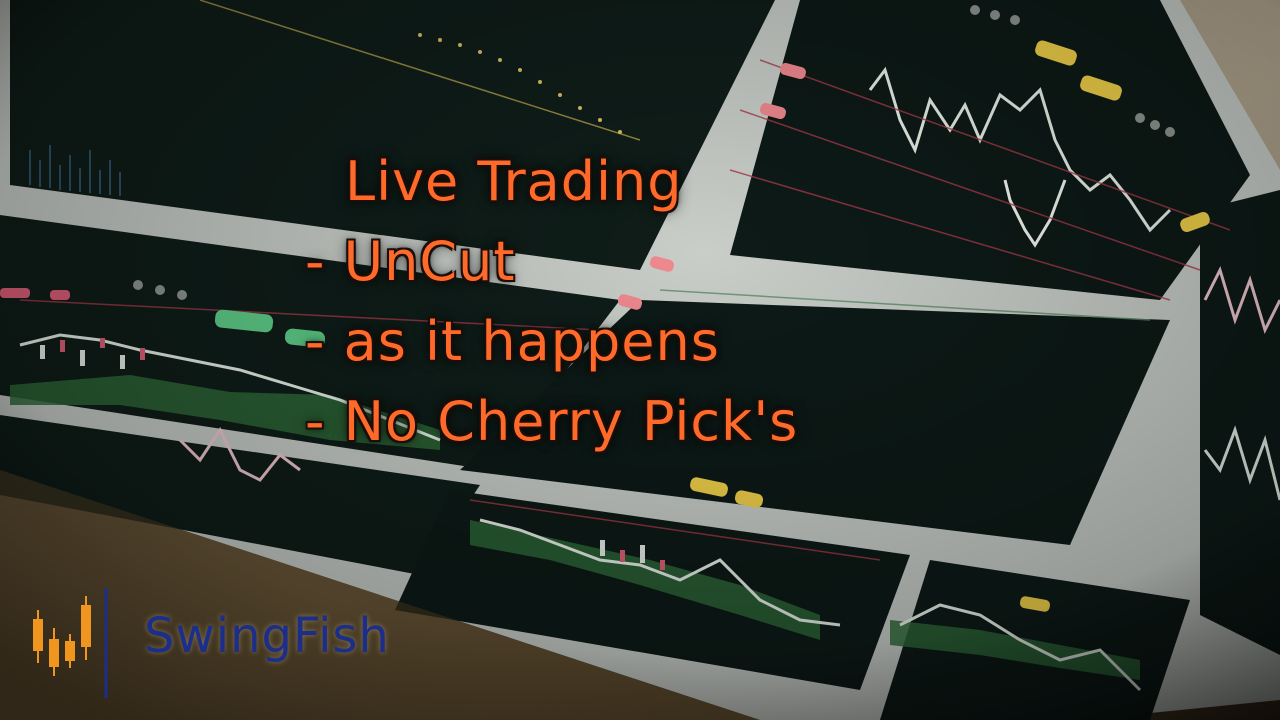 The height and width of the screenshot is (720, 1280). What do you see at coordinates (410, 261) in the screenshot?
I see `headline-line-2: - UnCut` at bounding box center [410, 261].